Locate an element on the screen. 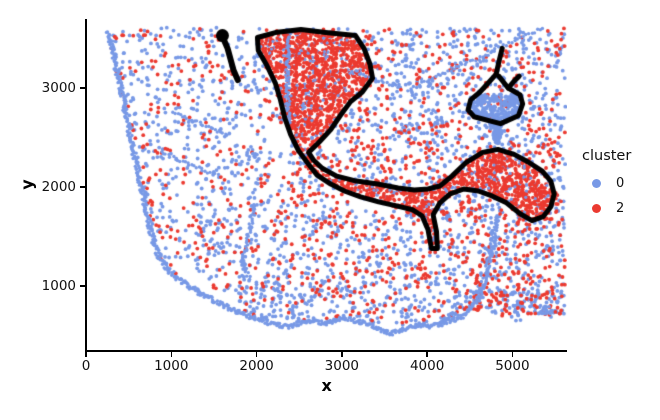 The height and width of the screenshot is (420, 660). legend-dot-cluster-2-icon is located at coordinates (596, 208).